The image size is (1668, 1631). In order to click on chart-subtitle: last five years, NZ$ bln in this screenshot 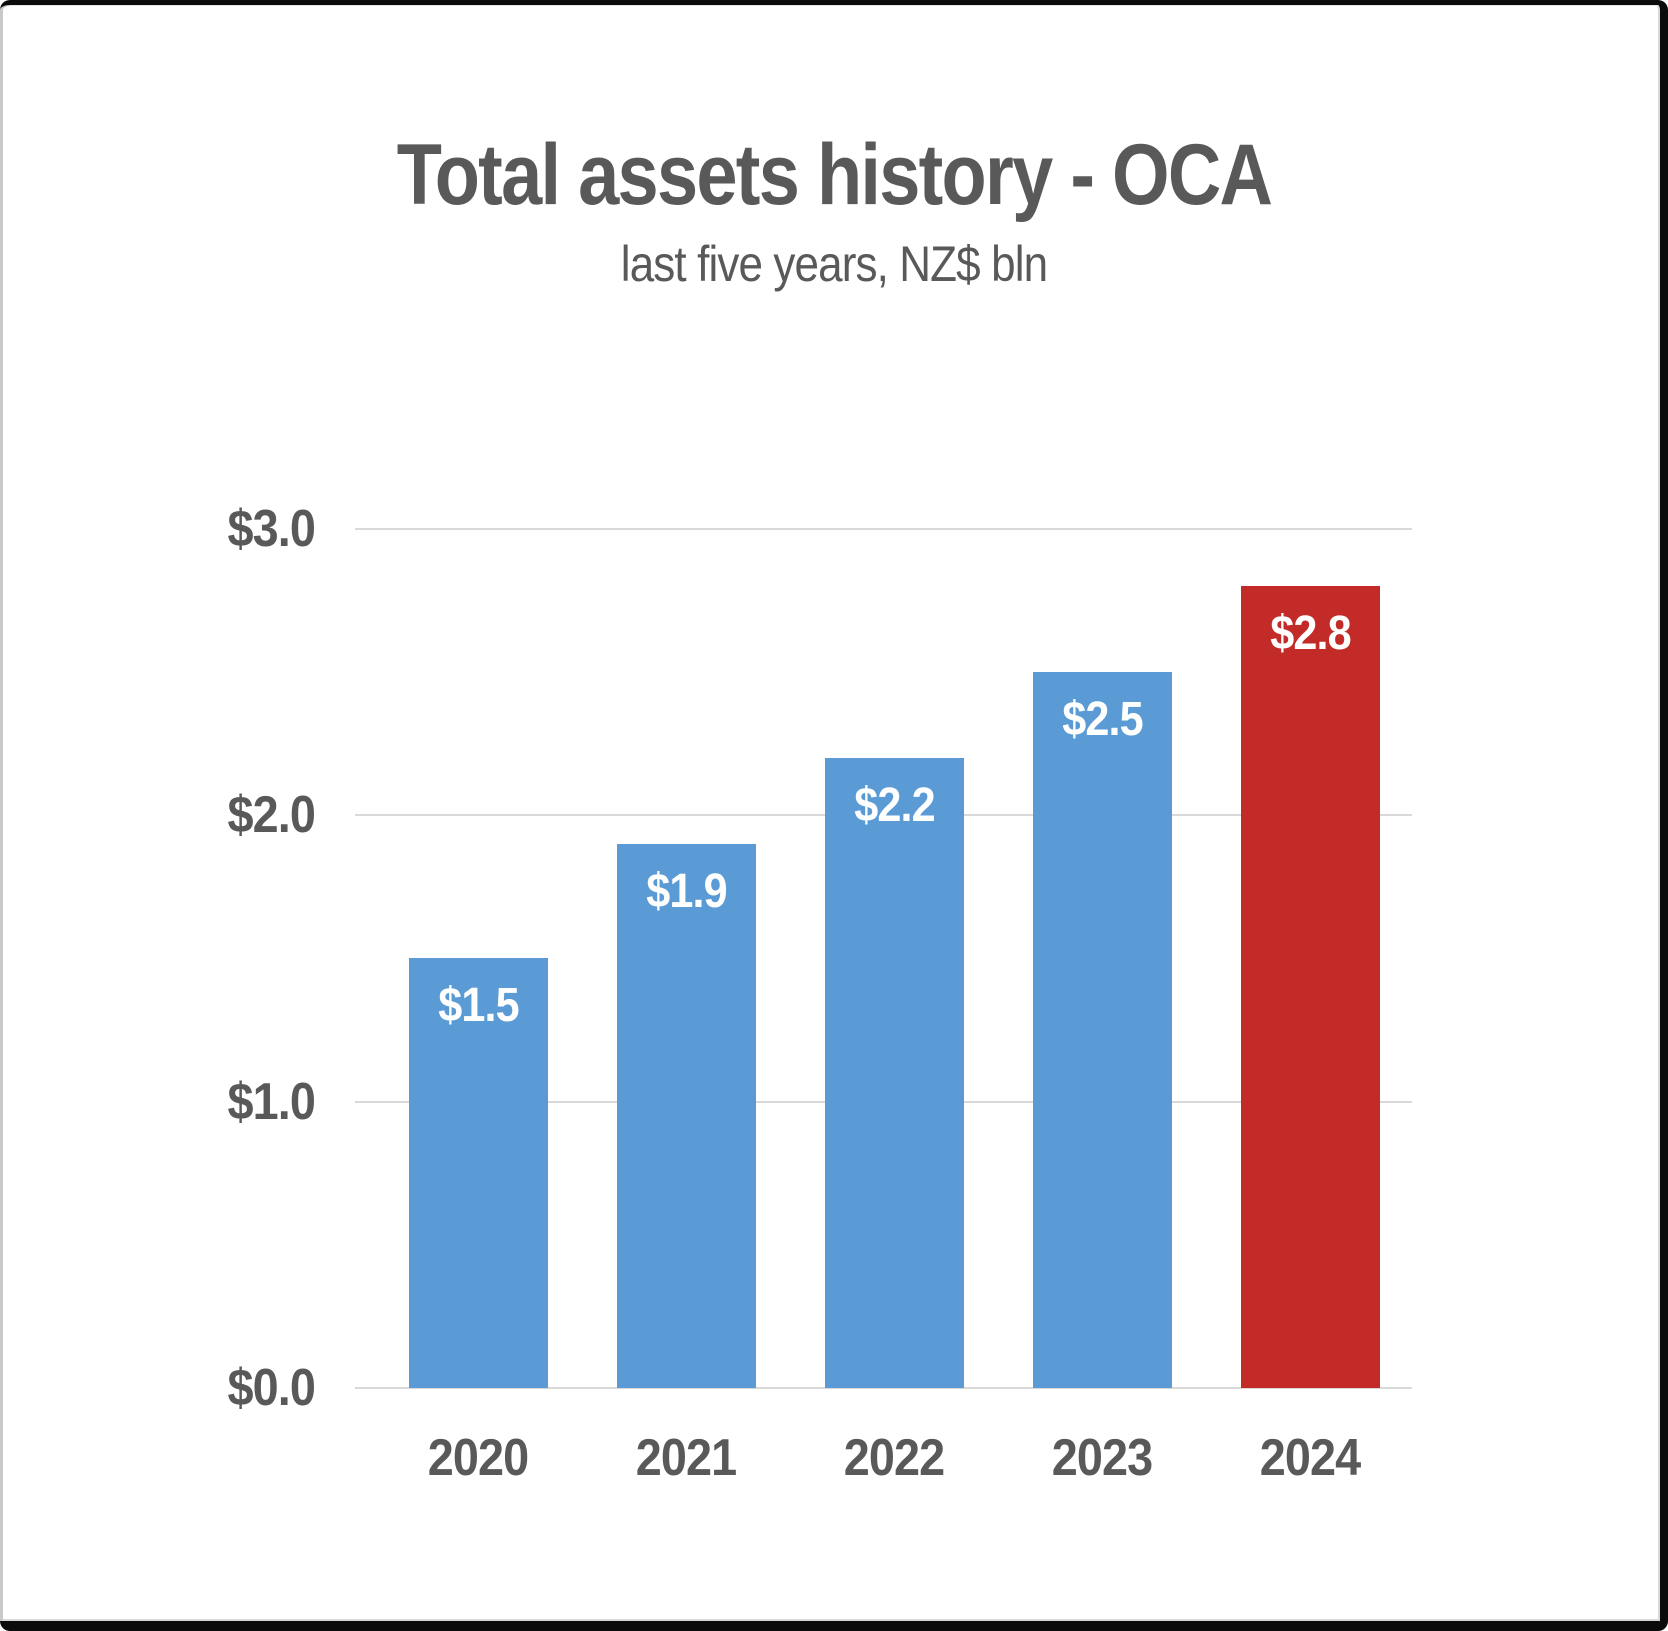, I will do `click(834, 264)`.